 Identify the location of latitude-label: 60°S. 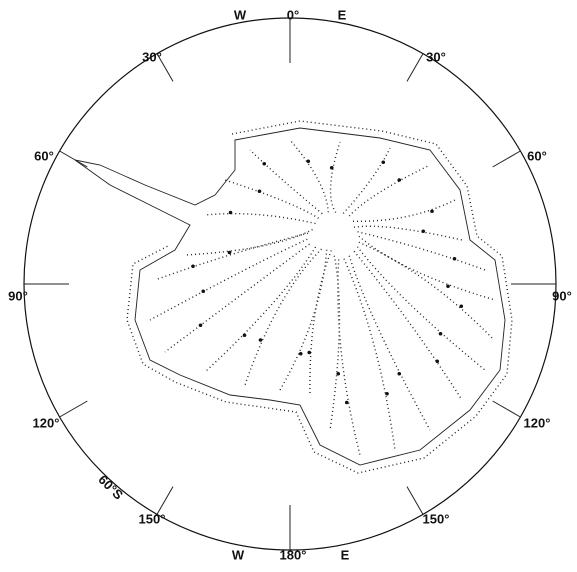
(110, 487).